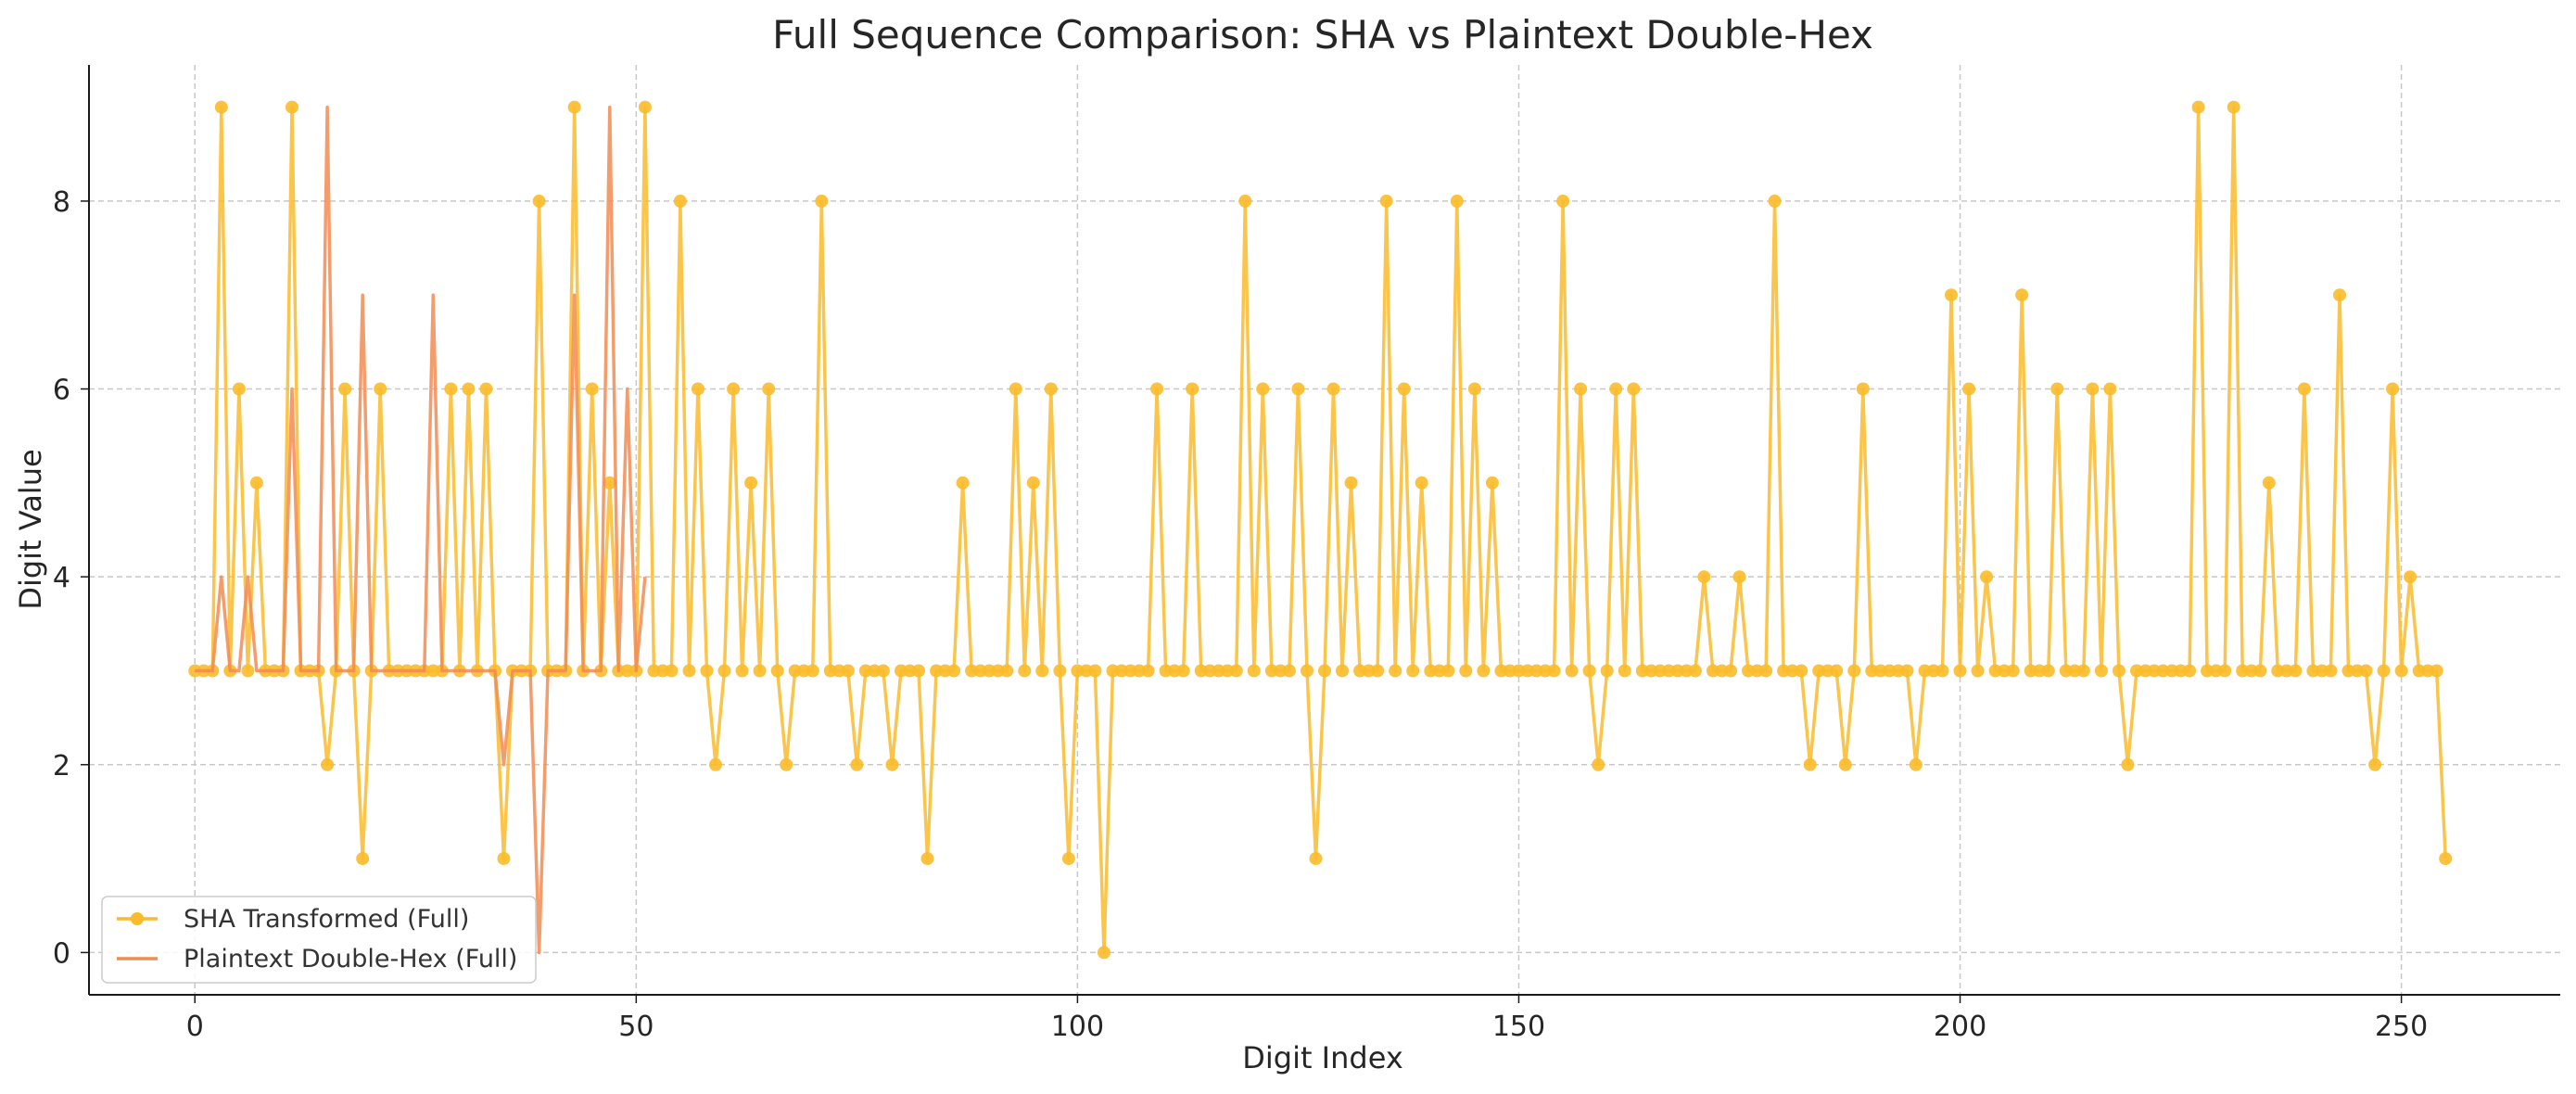 The image size is (2576, 1094). What do you see at coordinates (326, 919) in the screenshot?
I see `legend-label-sha: SHA Transformed (Full)` at bounding box center [326, 919].